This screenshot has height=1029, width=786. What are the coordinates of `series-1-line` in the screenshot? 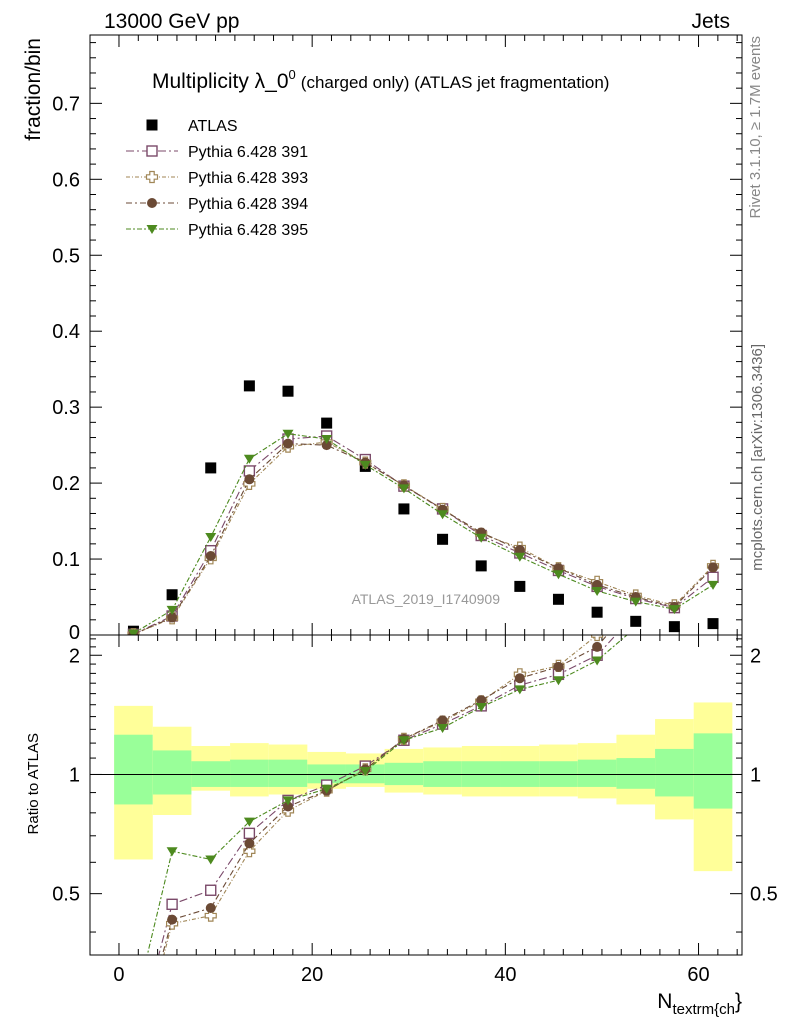 It's located at (423, 535).